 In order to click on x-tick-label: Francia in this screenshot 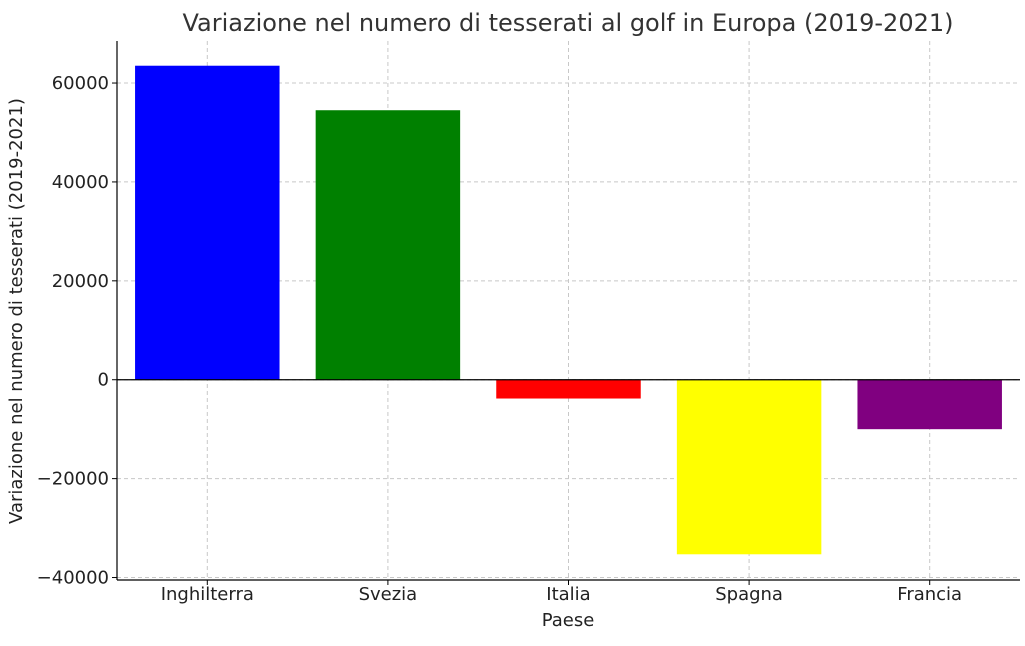, I will do `click(929, 594)`.